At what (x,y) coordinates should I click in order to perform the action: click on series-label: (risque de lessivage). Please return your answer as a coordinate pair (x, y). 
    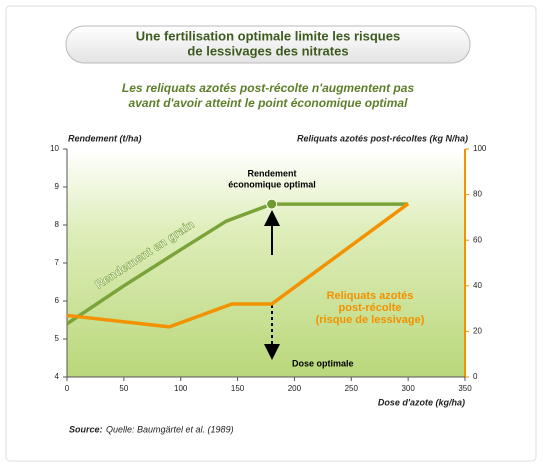
    Looking at the image, I should click on (370, 320).